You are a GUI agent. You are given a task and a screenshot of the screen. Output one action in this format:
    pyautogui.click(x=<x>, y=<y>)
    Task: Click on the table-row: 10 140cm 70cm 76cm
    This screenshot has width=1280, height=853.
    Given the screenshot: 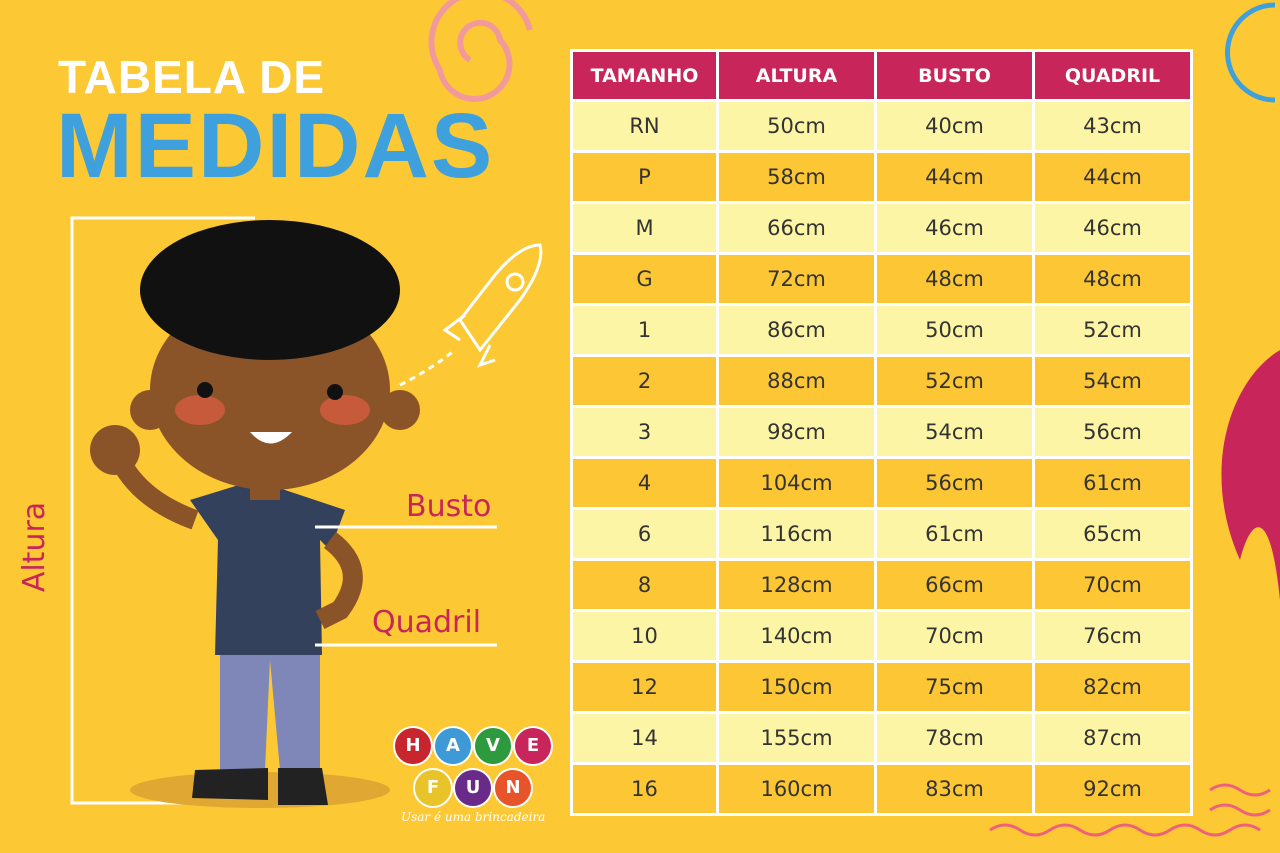 What is the action you would take?
    pyautogui.click(x=881, y=636)
    